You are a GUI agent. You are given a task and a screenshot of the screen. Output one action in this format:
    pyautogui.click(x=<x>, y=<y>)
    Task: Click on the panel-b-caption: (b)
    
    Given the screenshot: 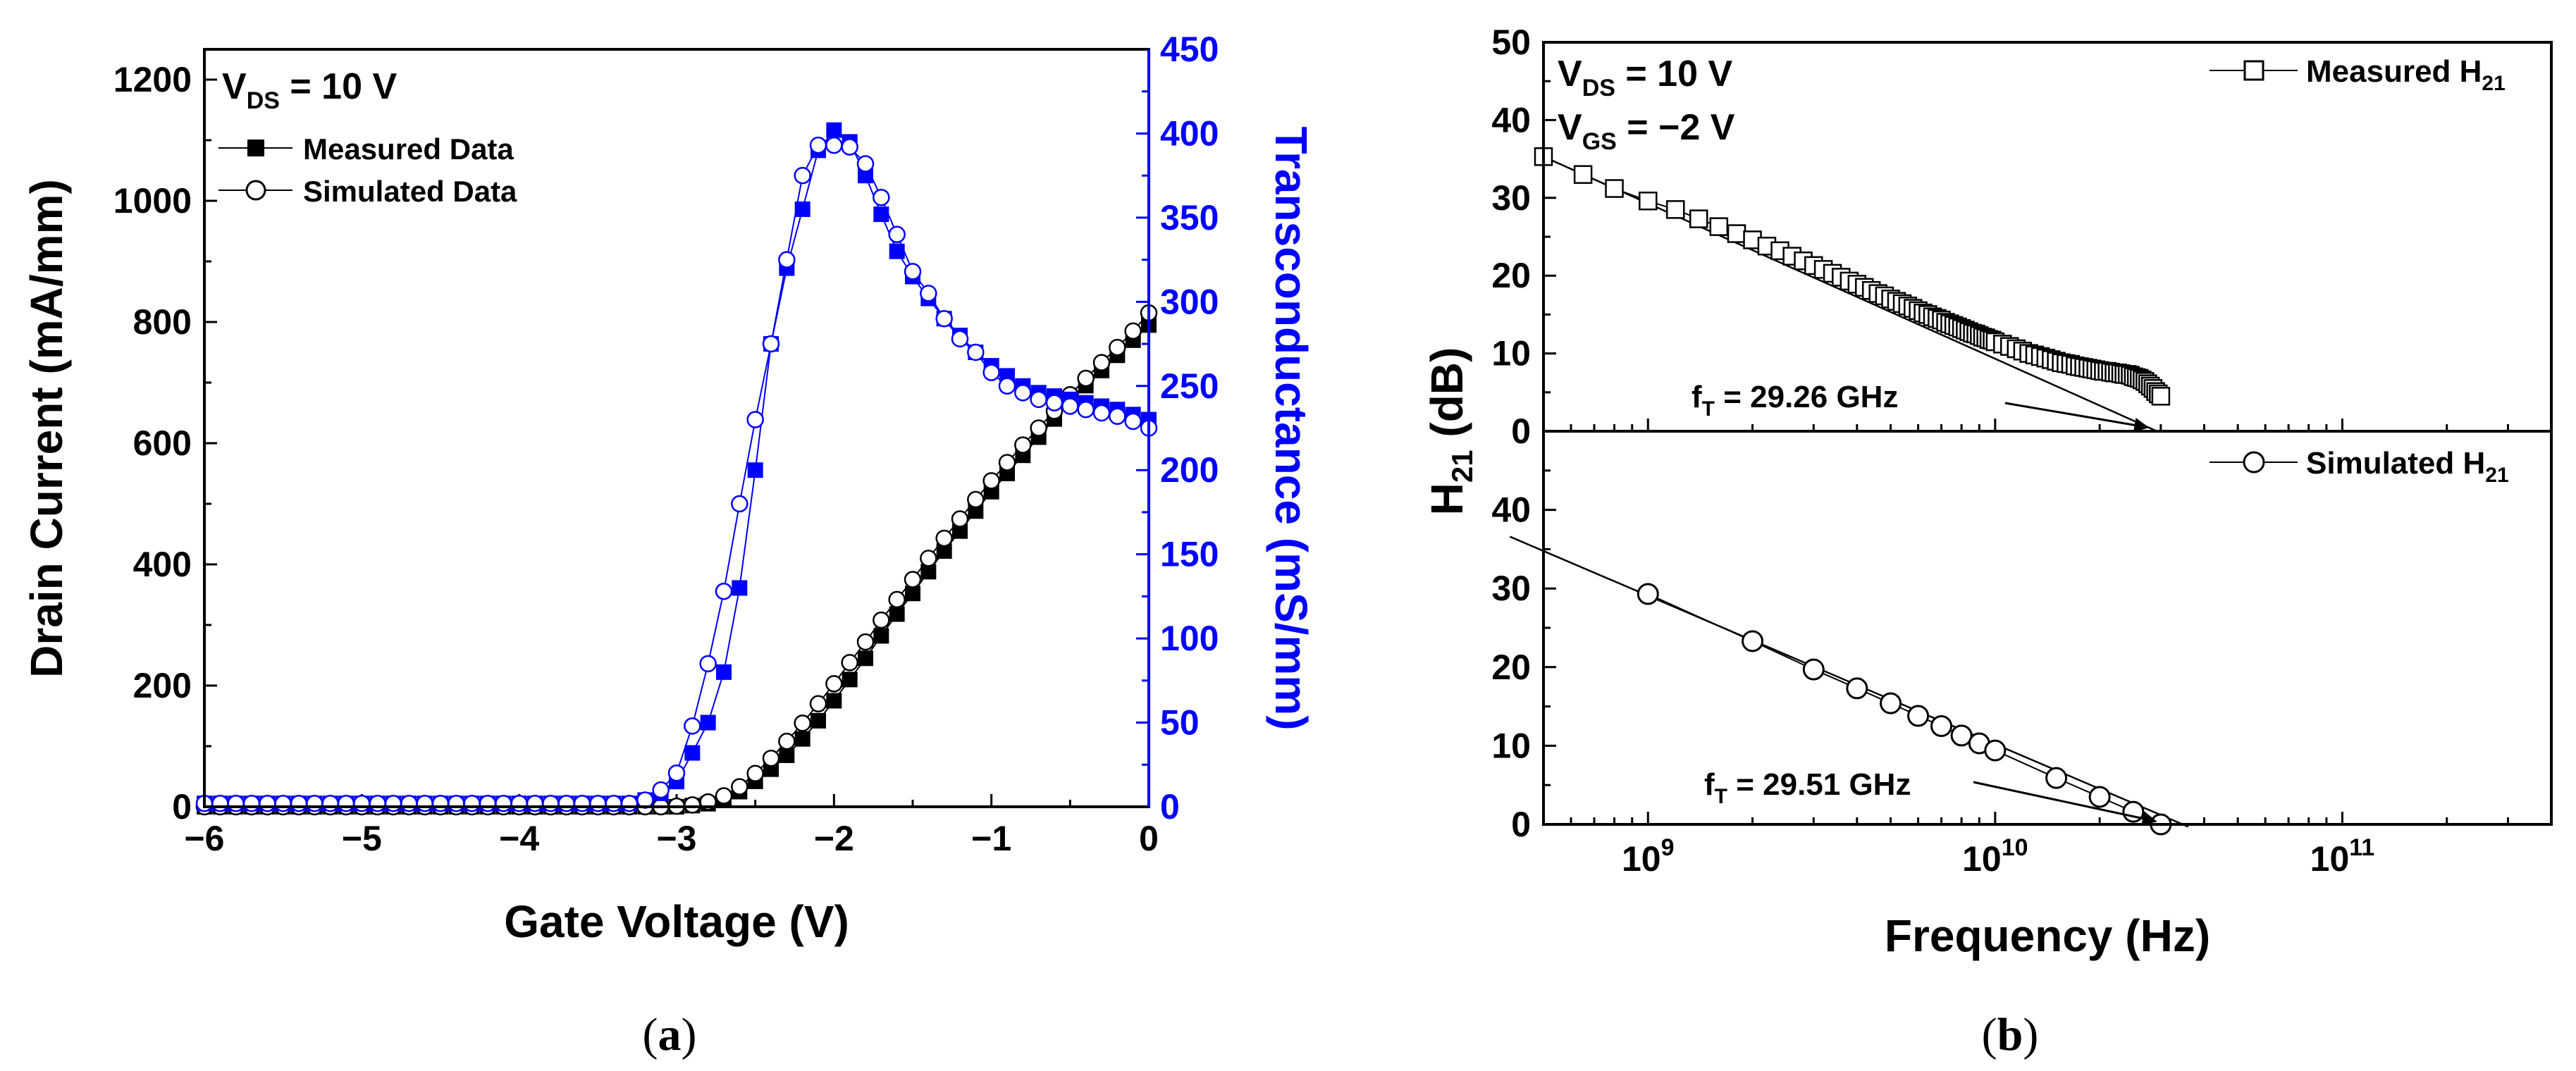 What is the action you would take?
    pyautogui.click(x=2011, y=1034)
    